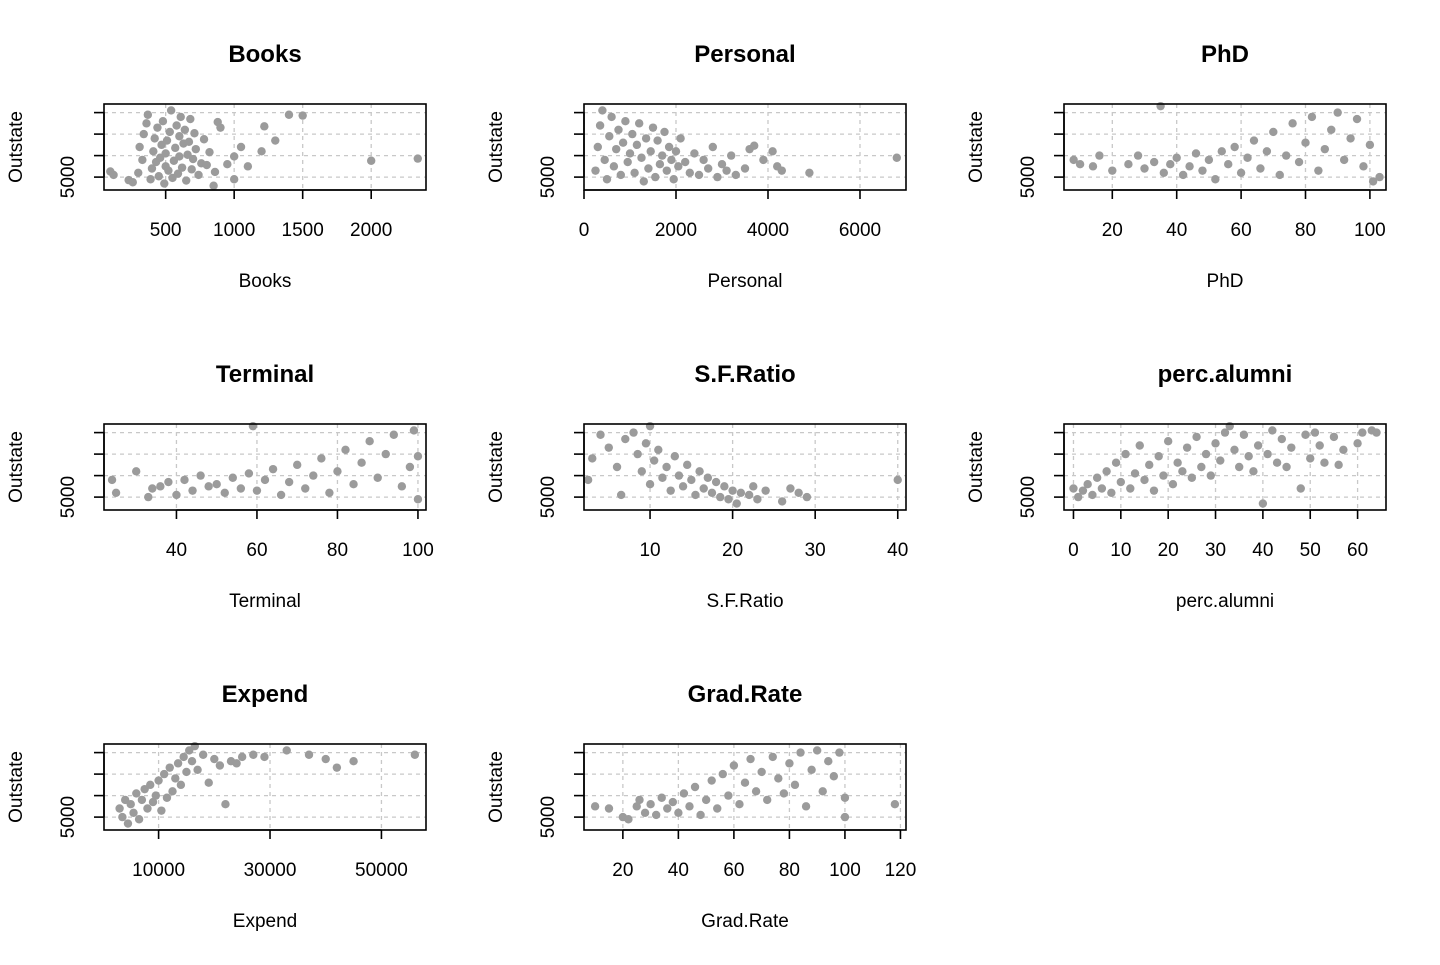 The width and height of the screenshot is (1440, 965). What do you see at coordinates (860, 230) in the screenshot?
I see `x-tick-label: 6000` at bounding box center [860, 230].